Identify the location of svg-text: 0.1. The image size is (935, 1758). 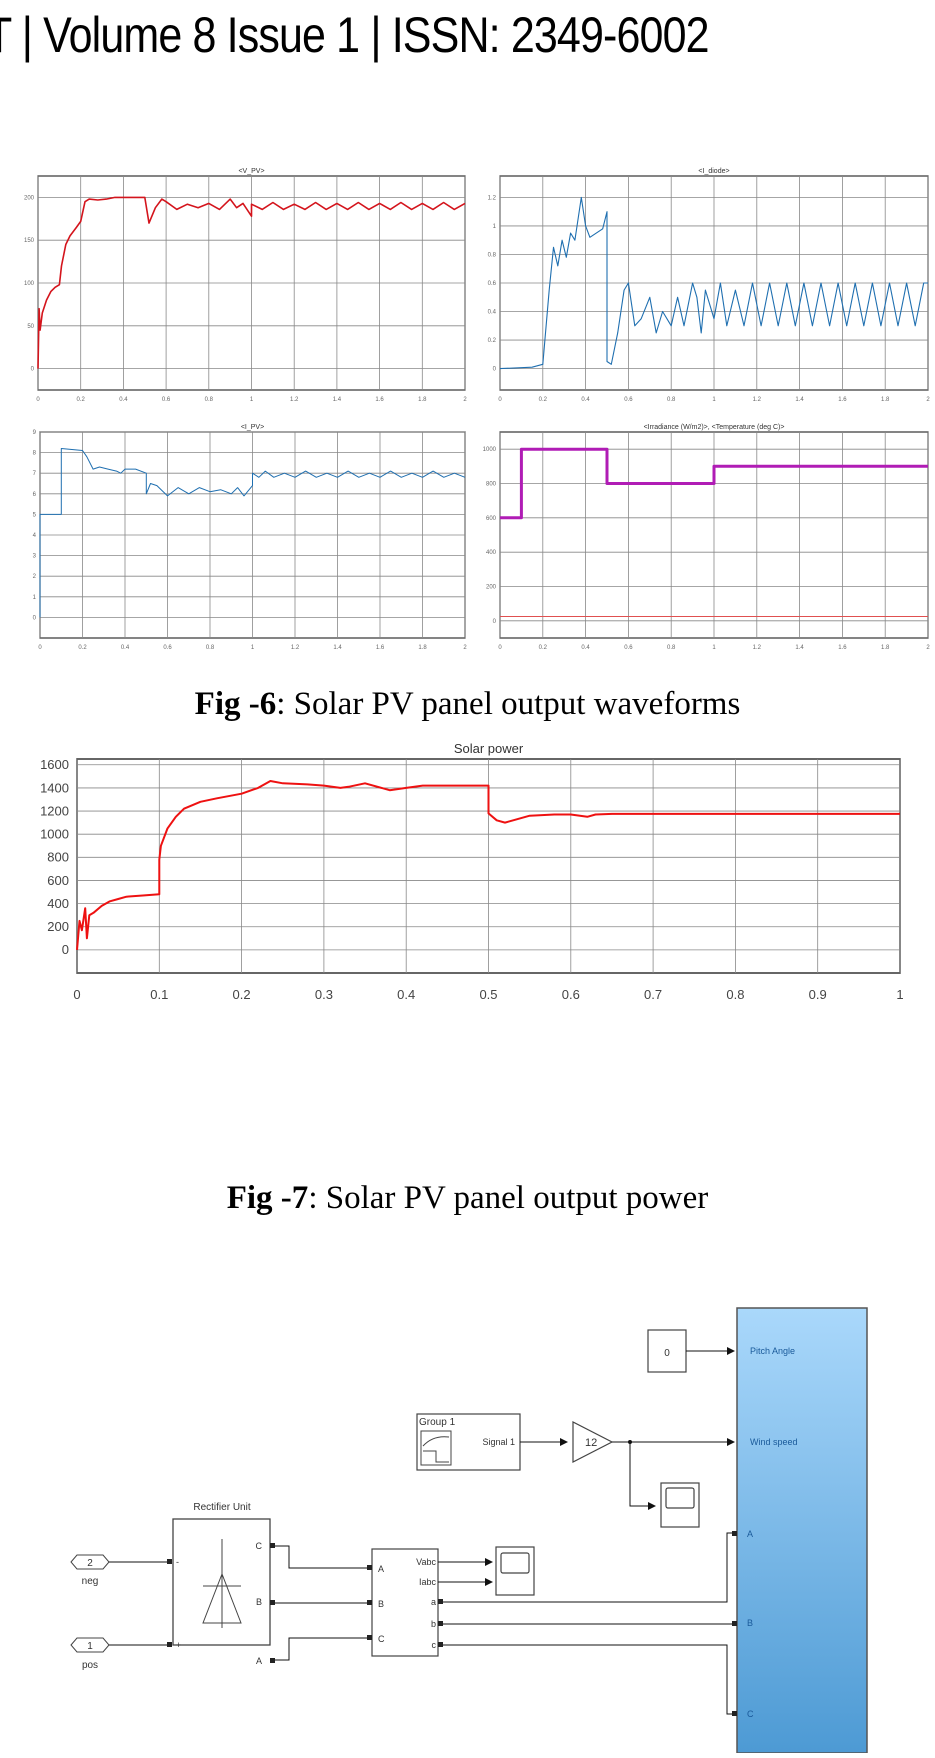
(159, 994).